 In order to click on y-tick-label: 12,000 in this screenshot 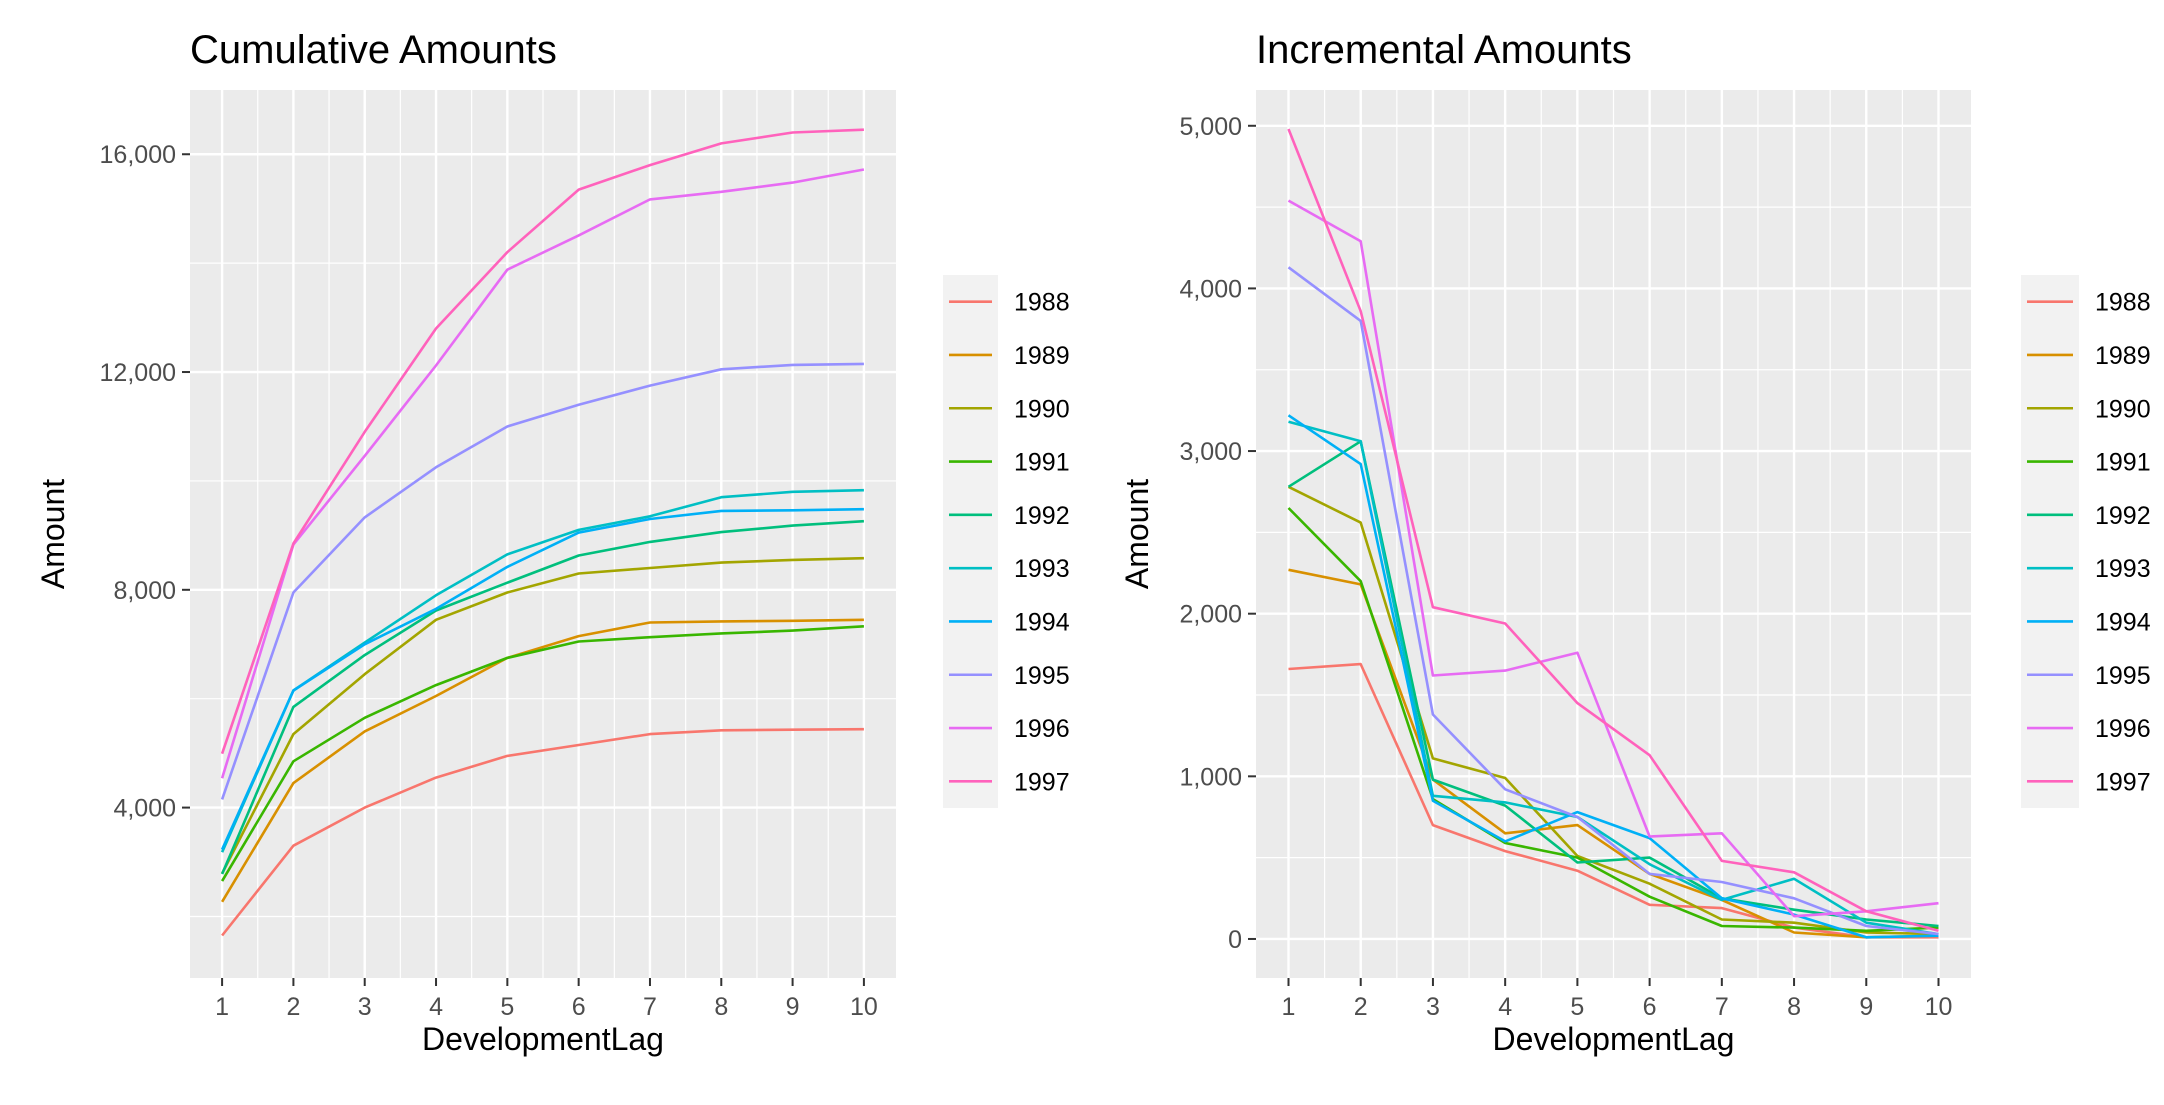, I will do `click(138, 373)`.